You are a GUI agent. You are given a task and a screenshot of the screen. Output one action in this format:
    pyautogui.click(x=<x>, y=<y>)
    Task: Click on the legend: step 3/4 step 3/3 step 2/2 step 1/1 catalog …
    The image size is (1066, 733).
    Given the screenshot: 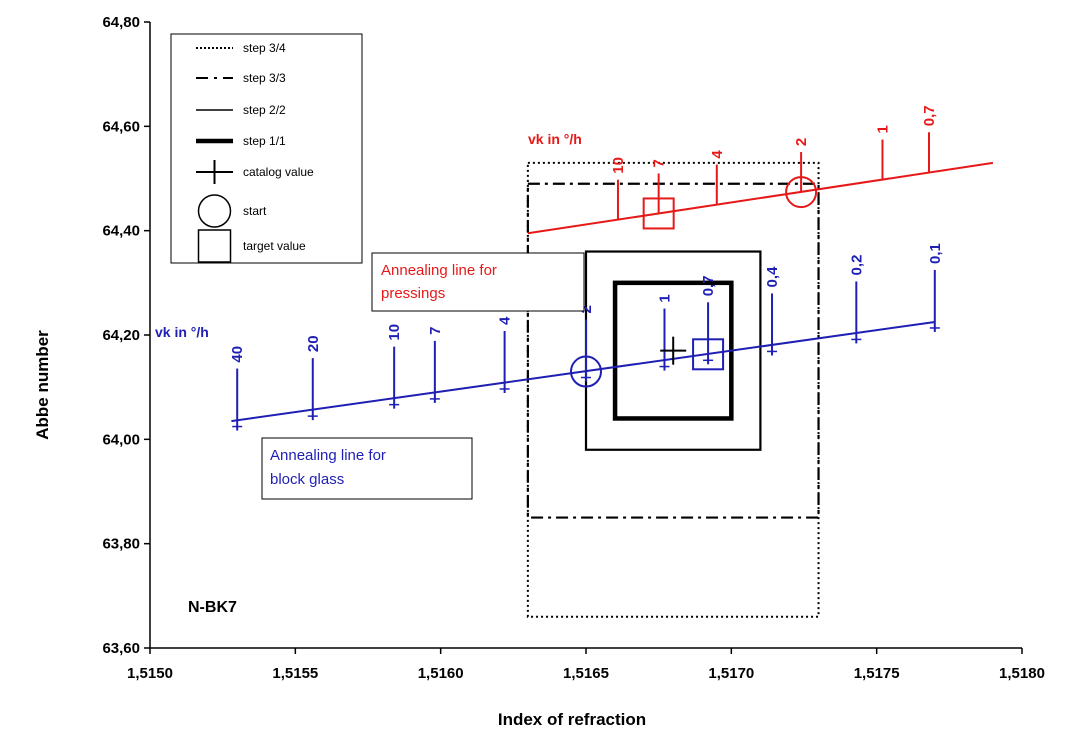 What is the action you would take?
    pyautogui.click(x=266, y=148)
    